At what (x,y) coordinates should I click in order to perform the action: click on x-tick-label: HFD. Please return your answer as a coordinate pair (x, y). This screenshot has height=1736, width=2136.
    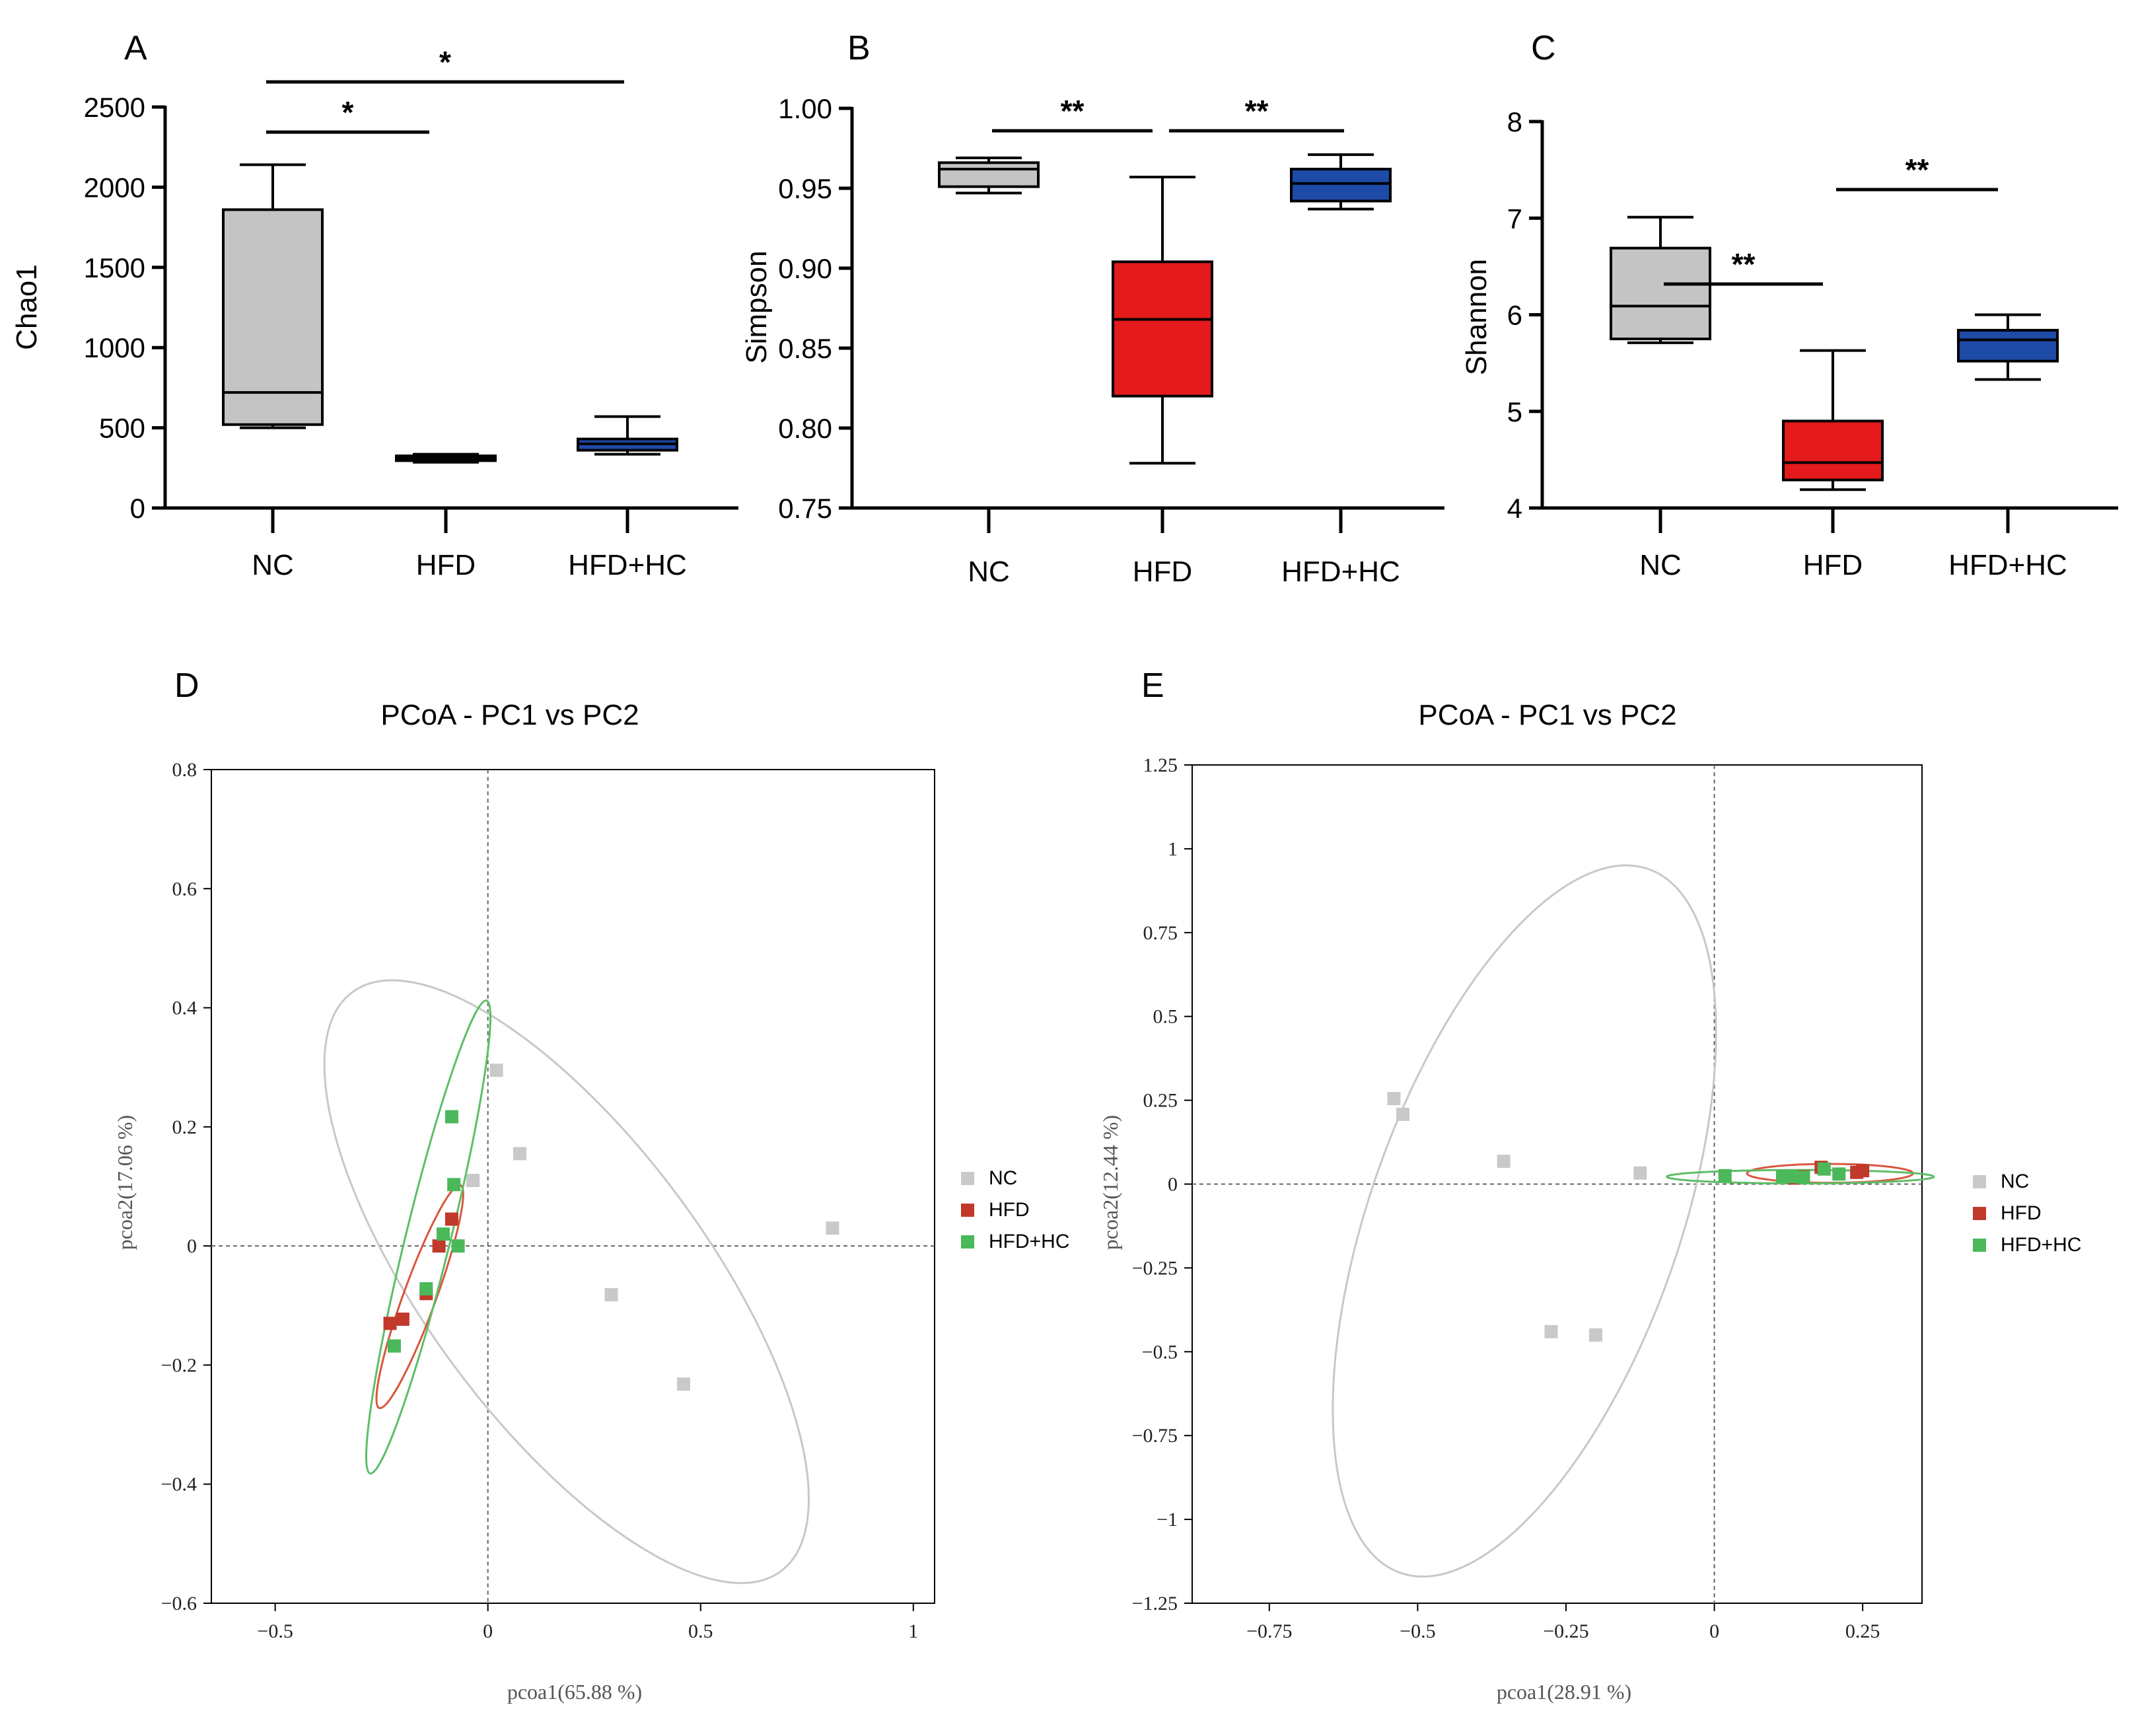
    Looking at the image, I should click on (1162, 572).